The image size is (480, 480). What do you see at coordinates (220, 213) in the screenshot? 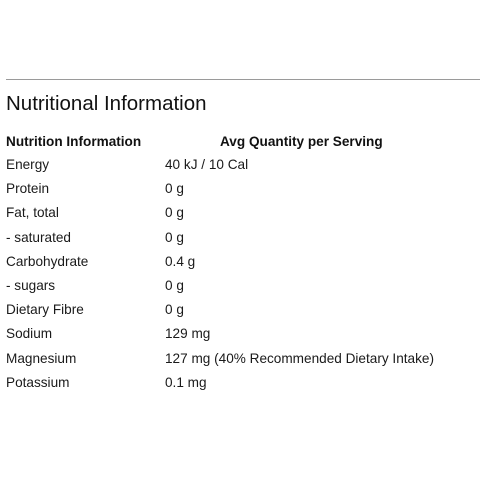
I see `table-row: Fat, total 0 g` at bounding box center [220, 213].